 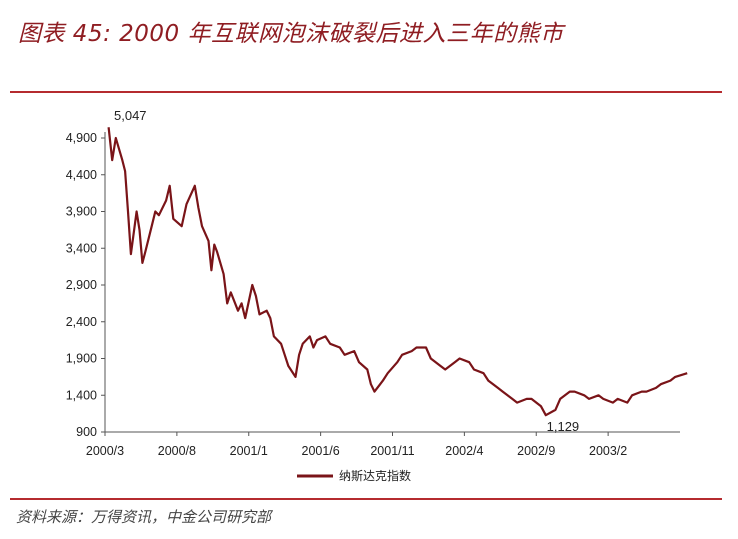 What do you see at coordinates (144, 517) in the screenshot?
I see `source-note: 资料来源：万得资讯，中金公司研究部` at bounding box center [144, 517].